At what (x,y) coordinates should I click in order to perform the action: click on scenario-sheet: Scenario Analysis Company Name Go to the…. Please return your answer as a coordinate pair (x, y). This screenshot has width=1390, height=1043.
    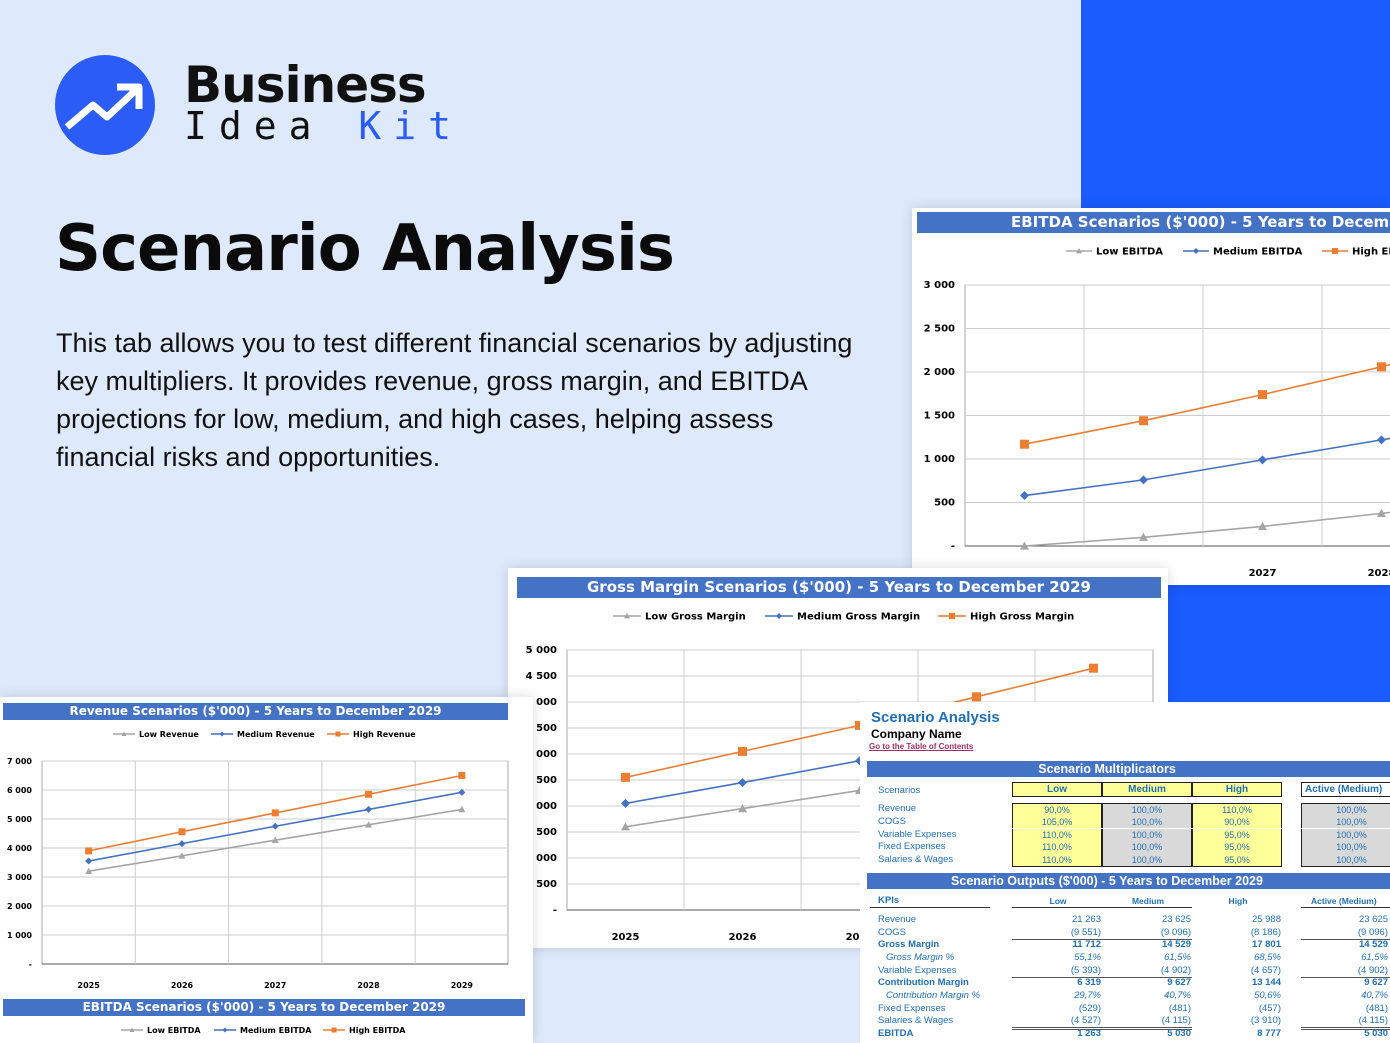
    Looking at the image, I should click on (1125, 872).